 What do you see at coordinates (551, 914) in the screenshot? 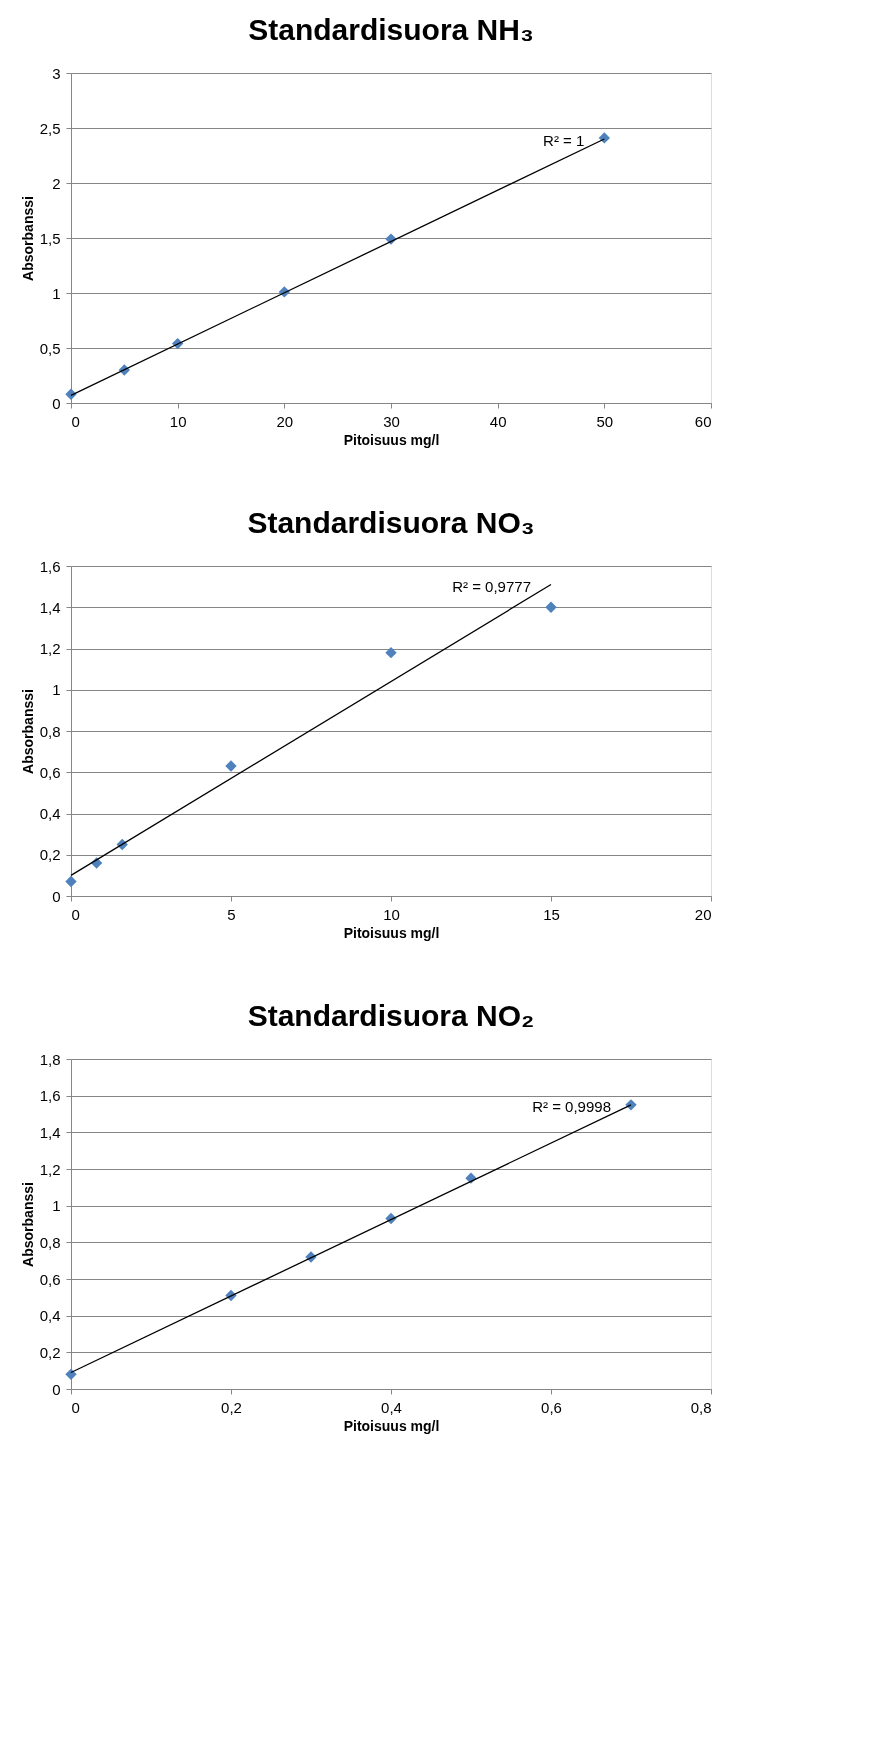
I see `x-tick-label: 15` at bounding box center [551, 914].